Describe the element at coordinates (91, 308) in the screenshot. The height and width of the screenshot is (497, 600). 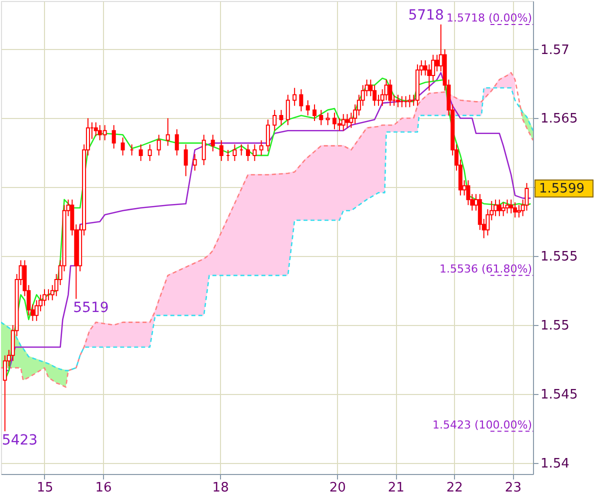
I see `annotation: 5519` at that location.